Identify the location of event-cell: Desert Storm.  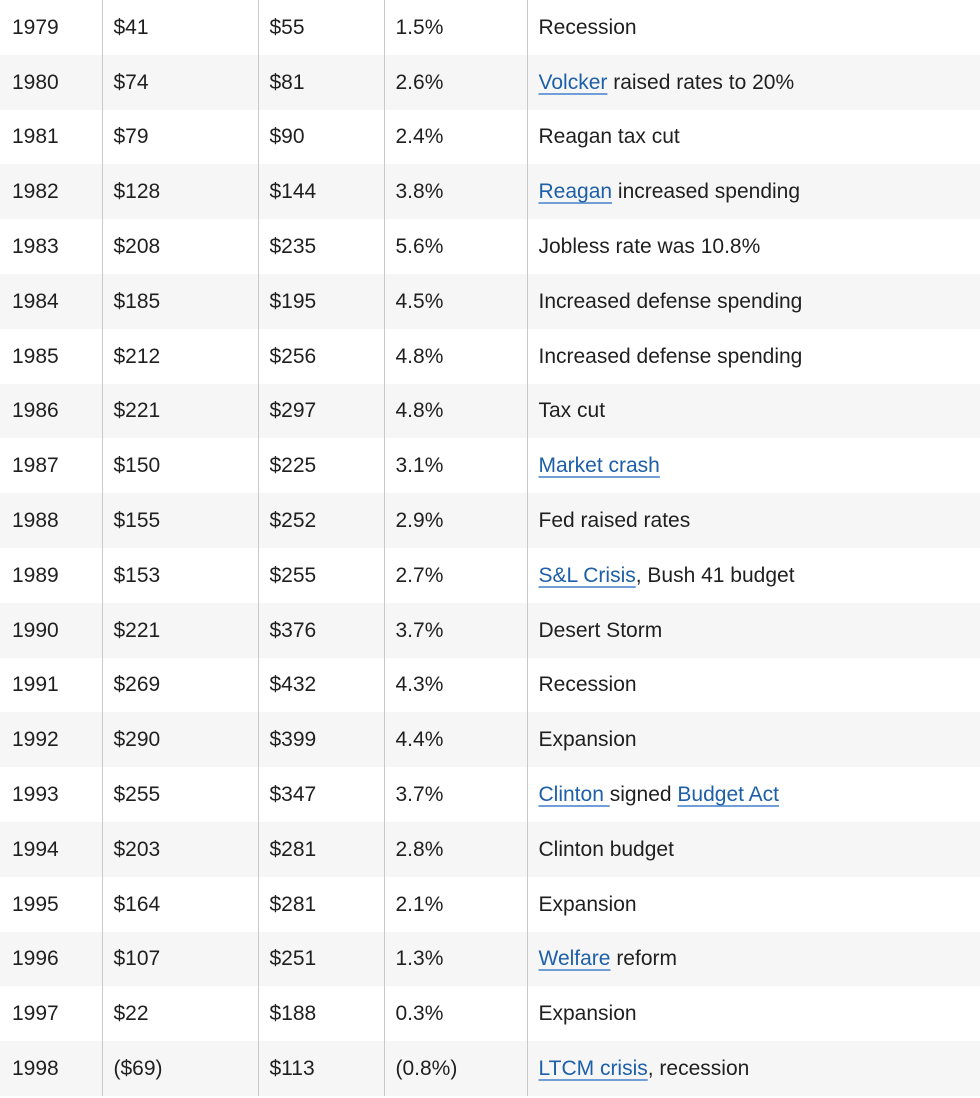
(753, 630).